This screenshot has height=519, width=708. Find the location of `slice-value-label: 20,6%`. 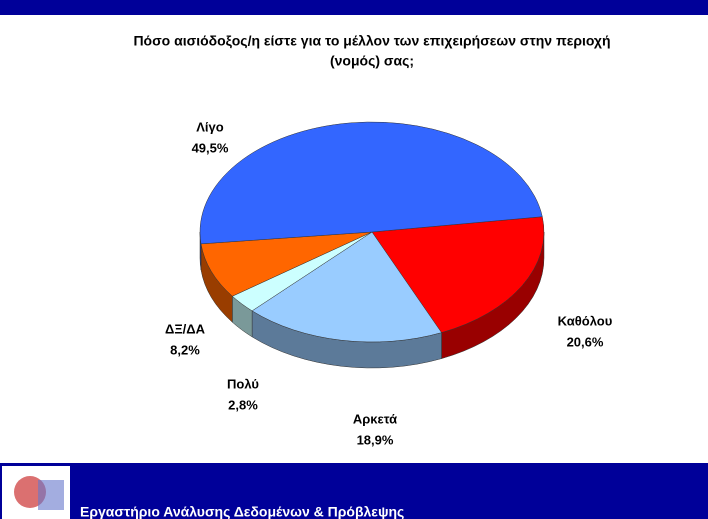

slice-value-label: 20,6% is located at coordinates (585, 341).